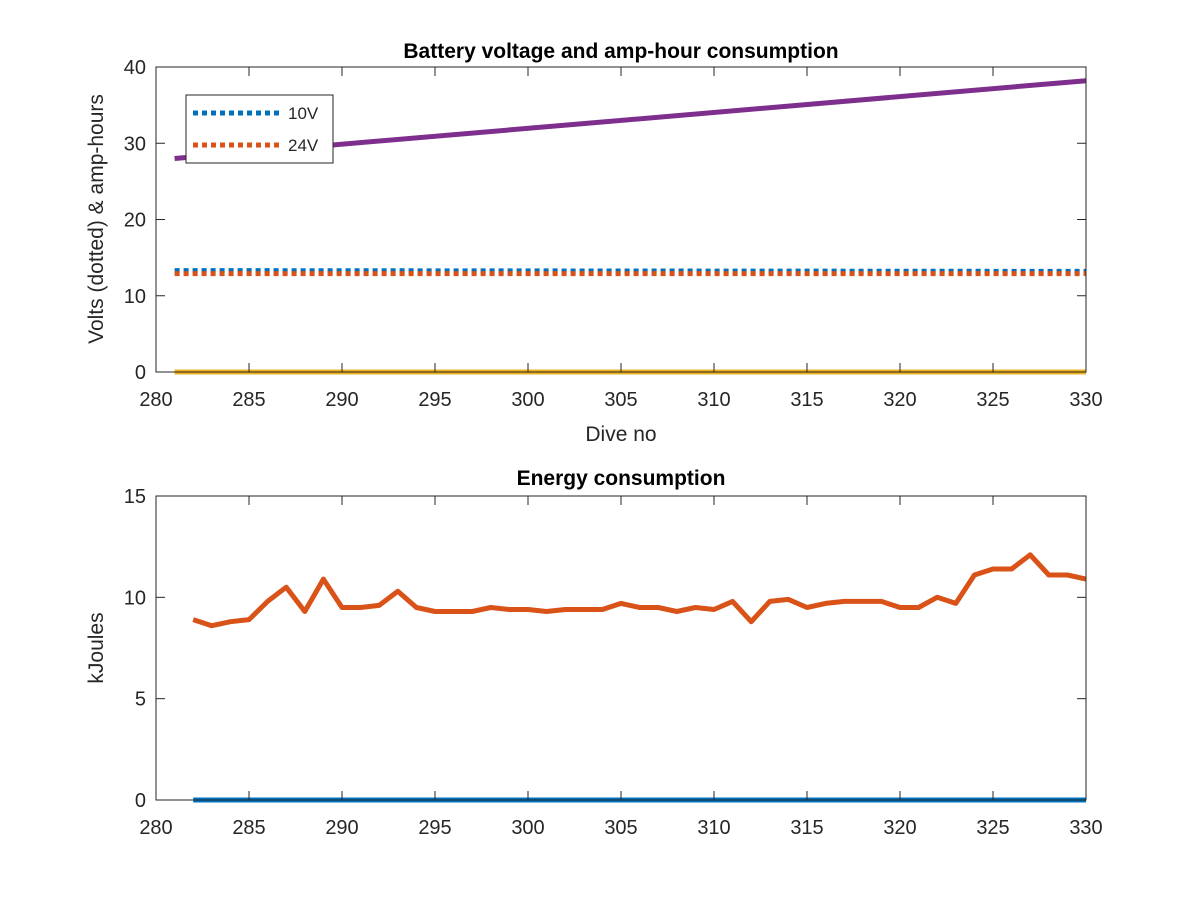 This screenshot has width=1200, height=900. What do you see at coordinates (303, 145) in the screenshot?
I see `legend-label-24v: 24V` at bounding box center [303, 145].